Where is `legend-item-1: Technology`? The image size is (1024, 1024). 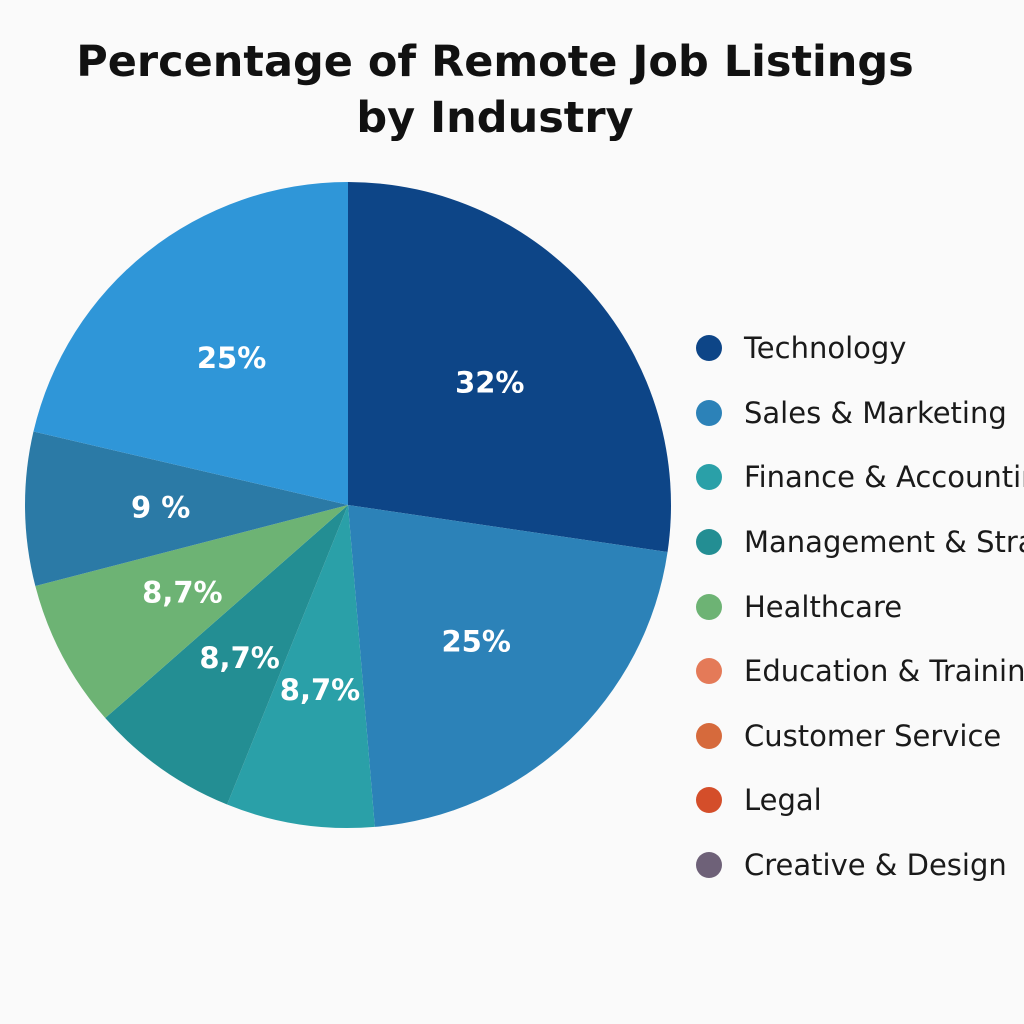
legend-item-1: Technology is located at coordinates (860, 348).